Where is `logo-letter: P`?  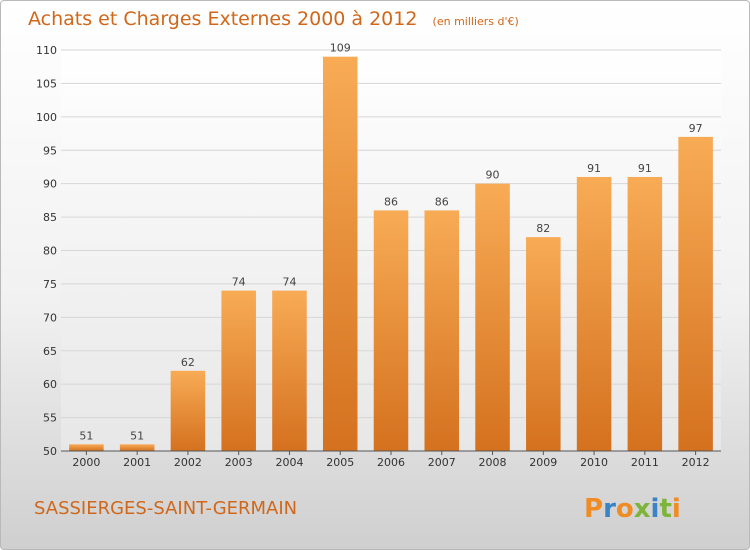 logo-letter: P is located at coordinates (593, 509).